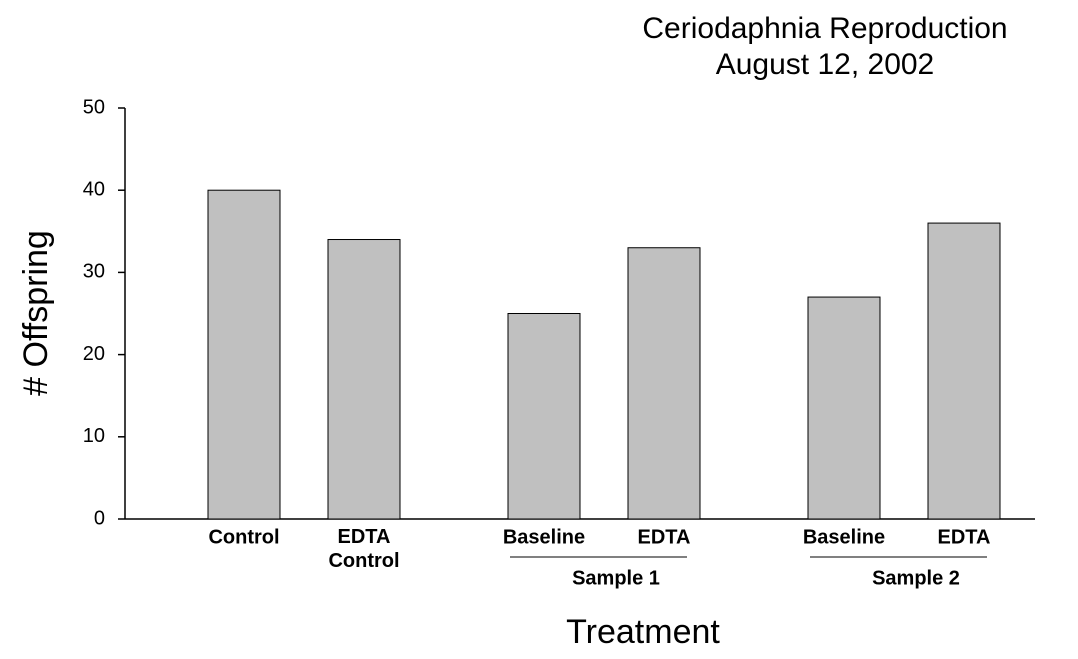 This screenshot has height=659, width=1078. Describe the element at coordinates (94, 436) in the screenshot. I see `y-tick-label: 10` at that location.